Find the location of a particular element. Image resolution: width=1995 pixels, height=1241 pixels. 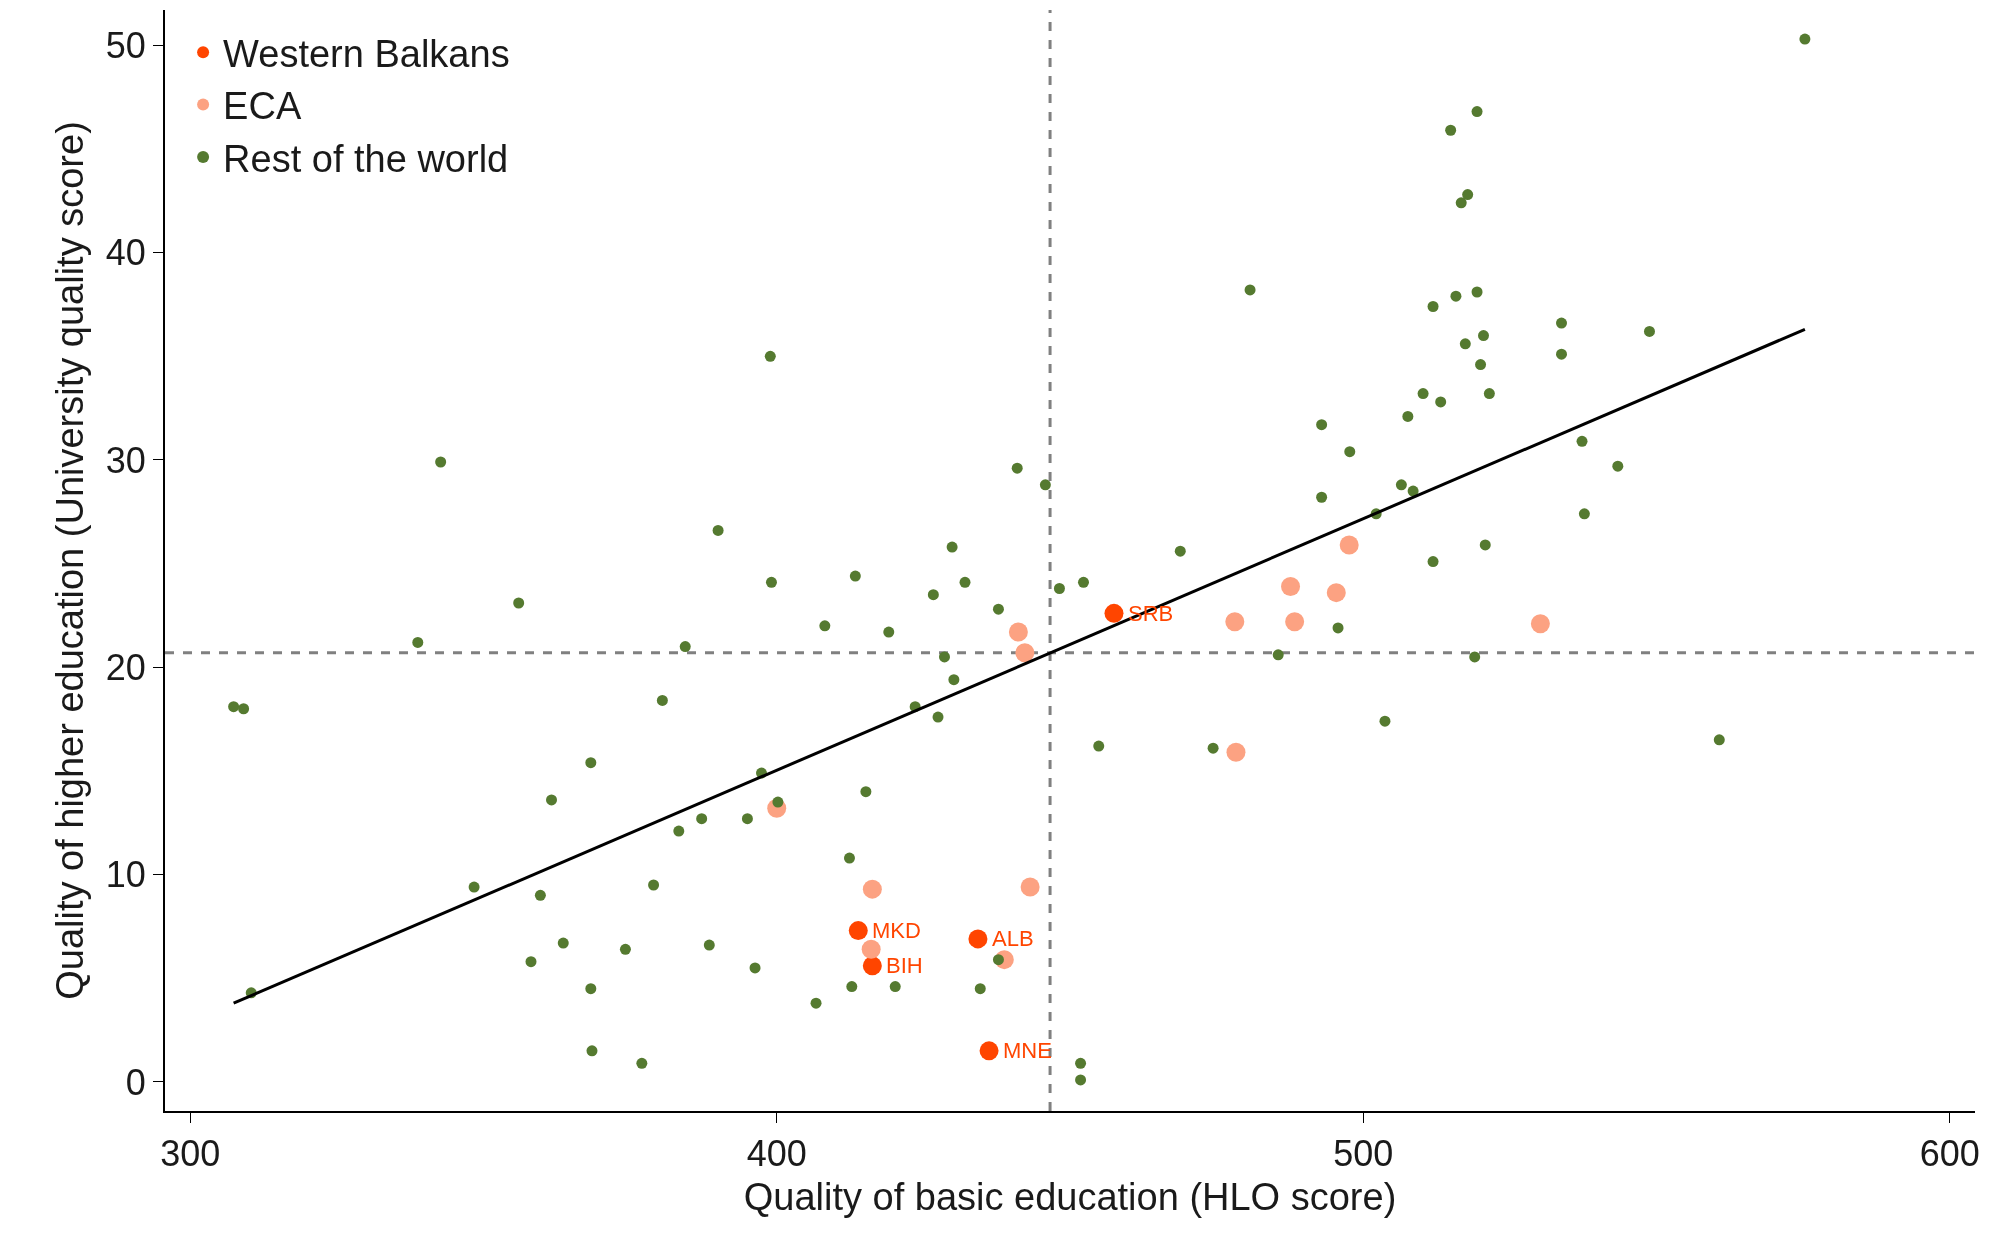

y-tick-label: 40 is located at coordinates (125, 253).